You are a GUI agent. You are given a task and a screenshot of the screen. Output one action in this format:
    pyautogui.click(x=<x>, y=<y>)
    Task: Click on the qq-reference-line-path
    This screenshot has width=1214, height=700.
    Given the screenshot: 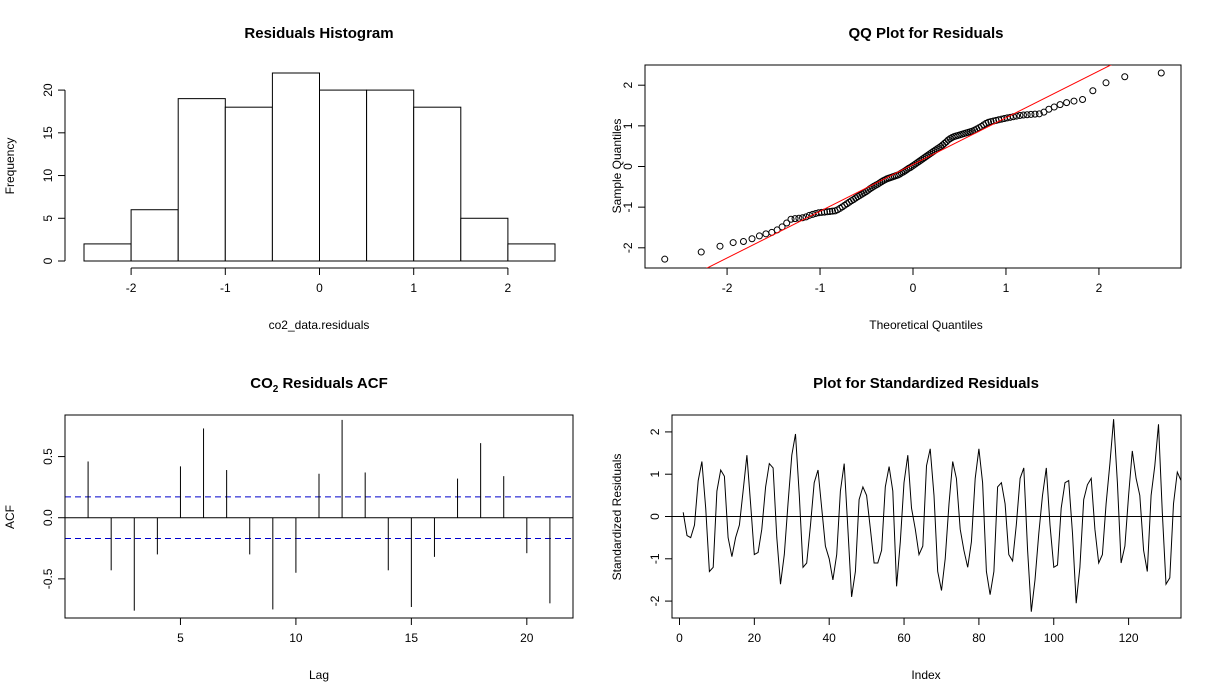 What is the action you would take?
    pyautogui.click(x=909, y=166)
    